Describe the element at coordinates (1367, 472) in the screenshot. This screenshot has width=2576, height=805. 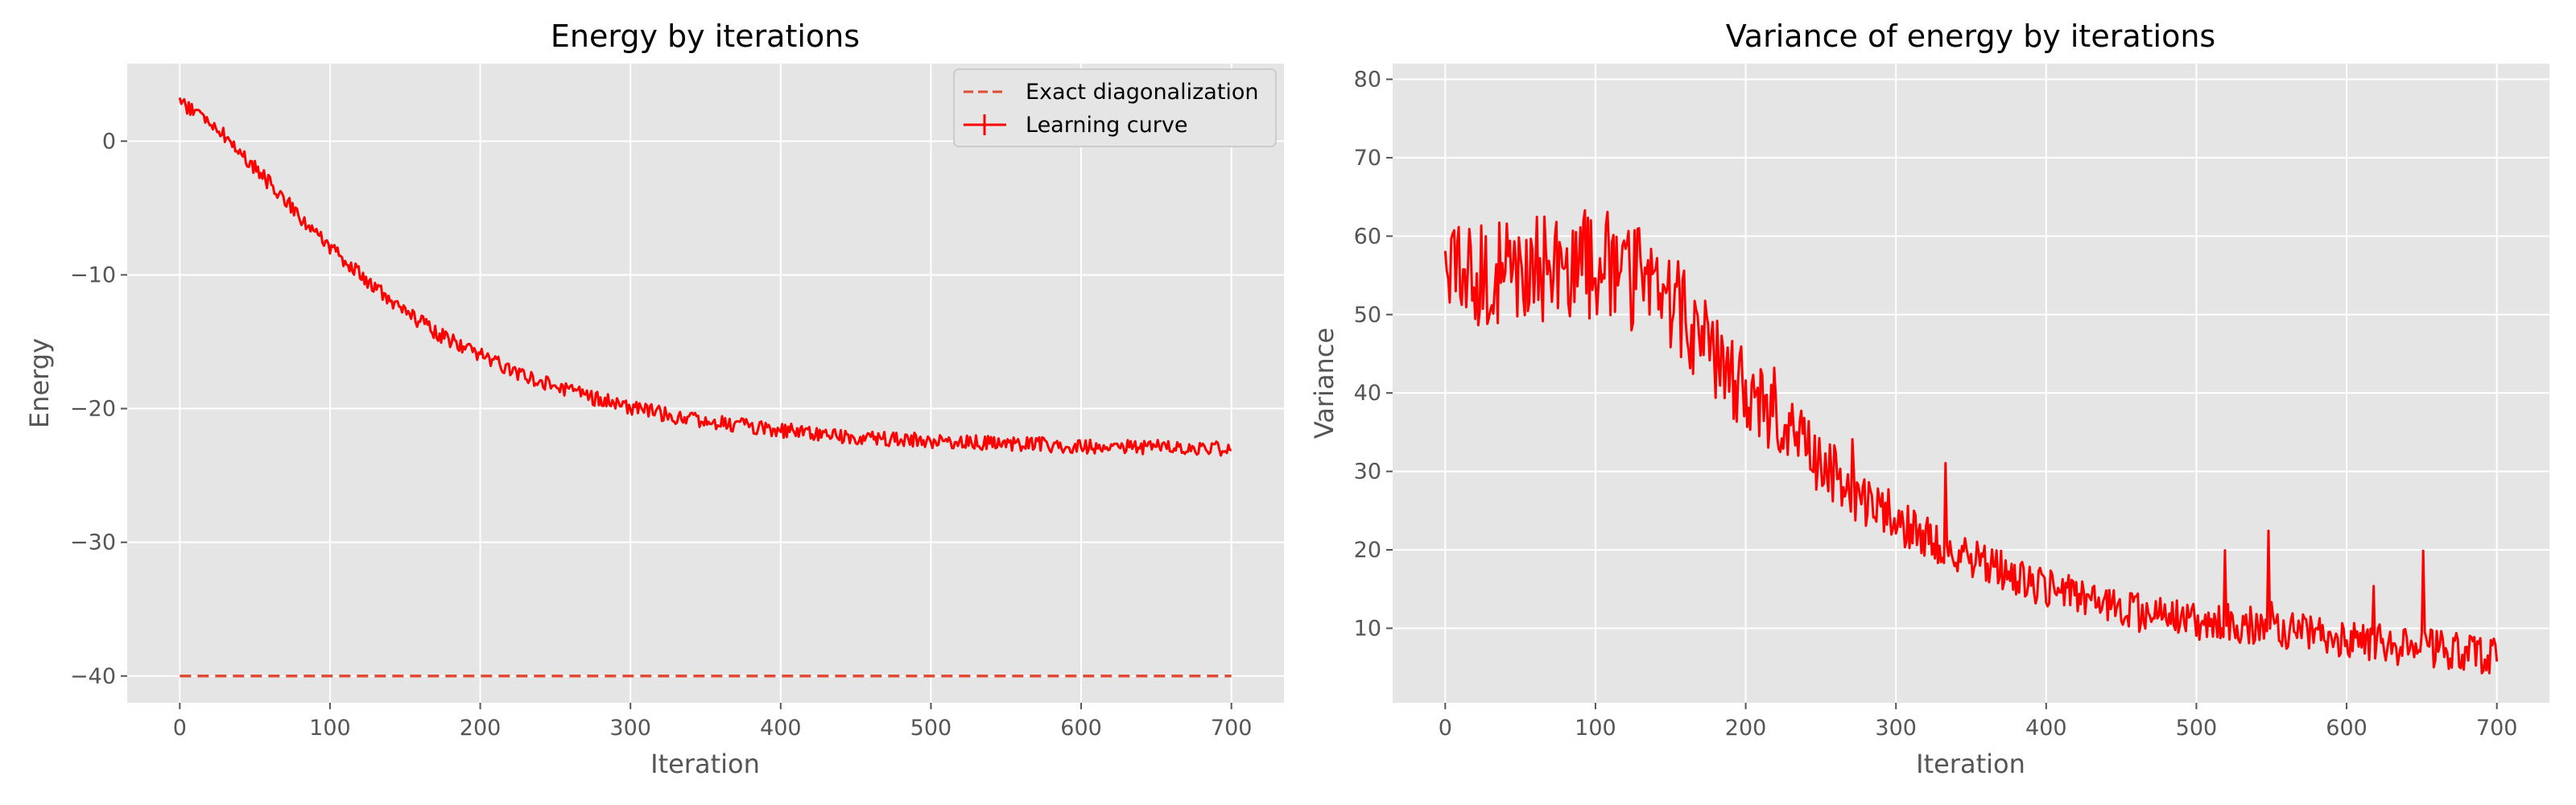
I see `y-tick-label: 30` at that location.